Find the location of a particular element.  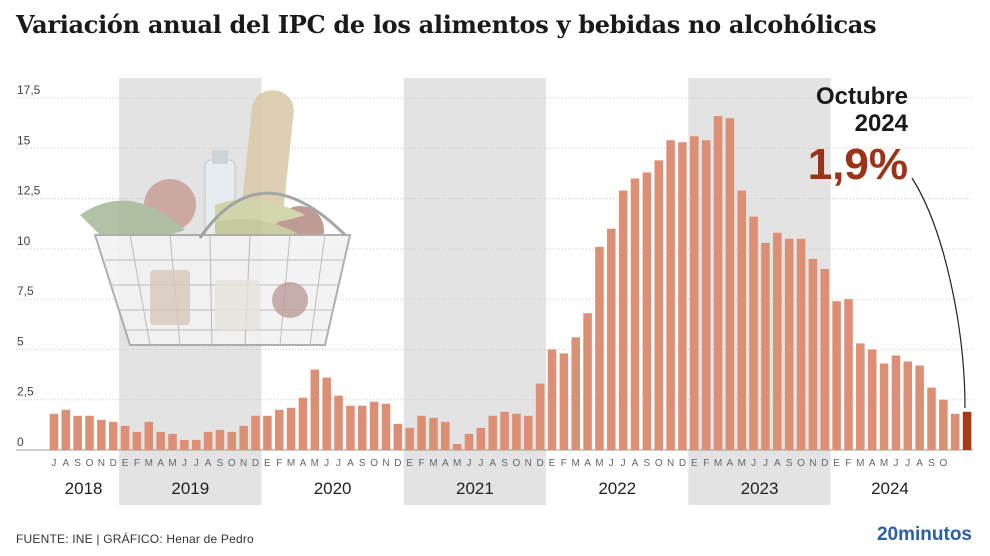

callout-leader-line is located at coordinates (938, 293).